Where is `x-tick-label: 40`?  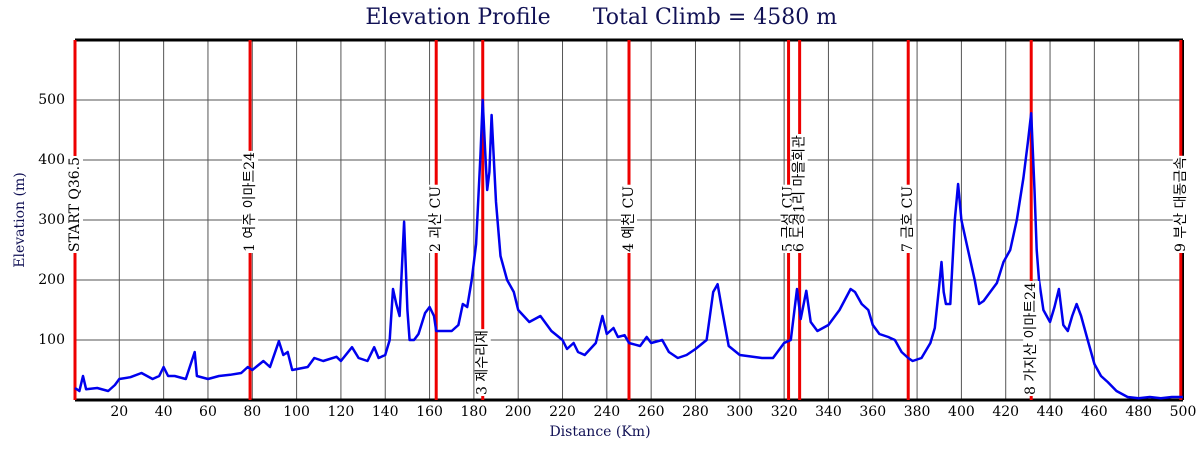 x-tick-label: 40 is located at coordinates (164, 412).